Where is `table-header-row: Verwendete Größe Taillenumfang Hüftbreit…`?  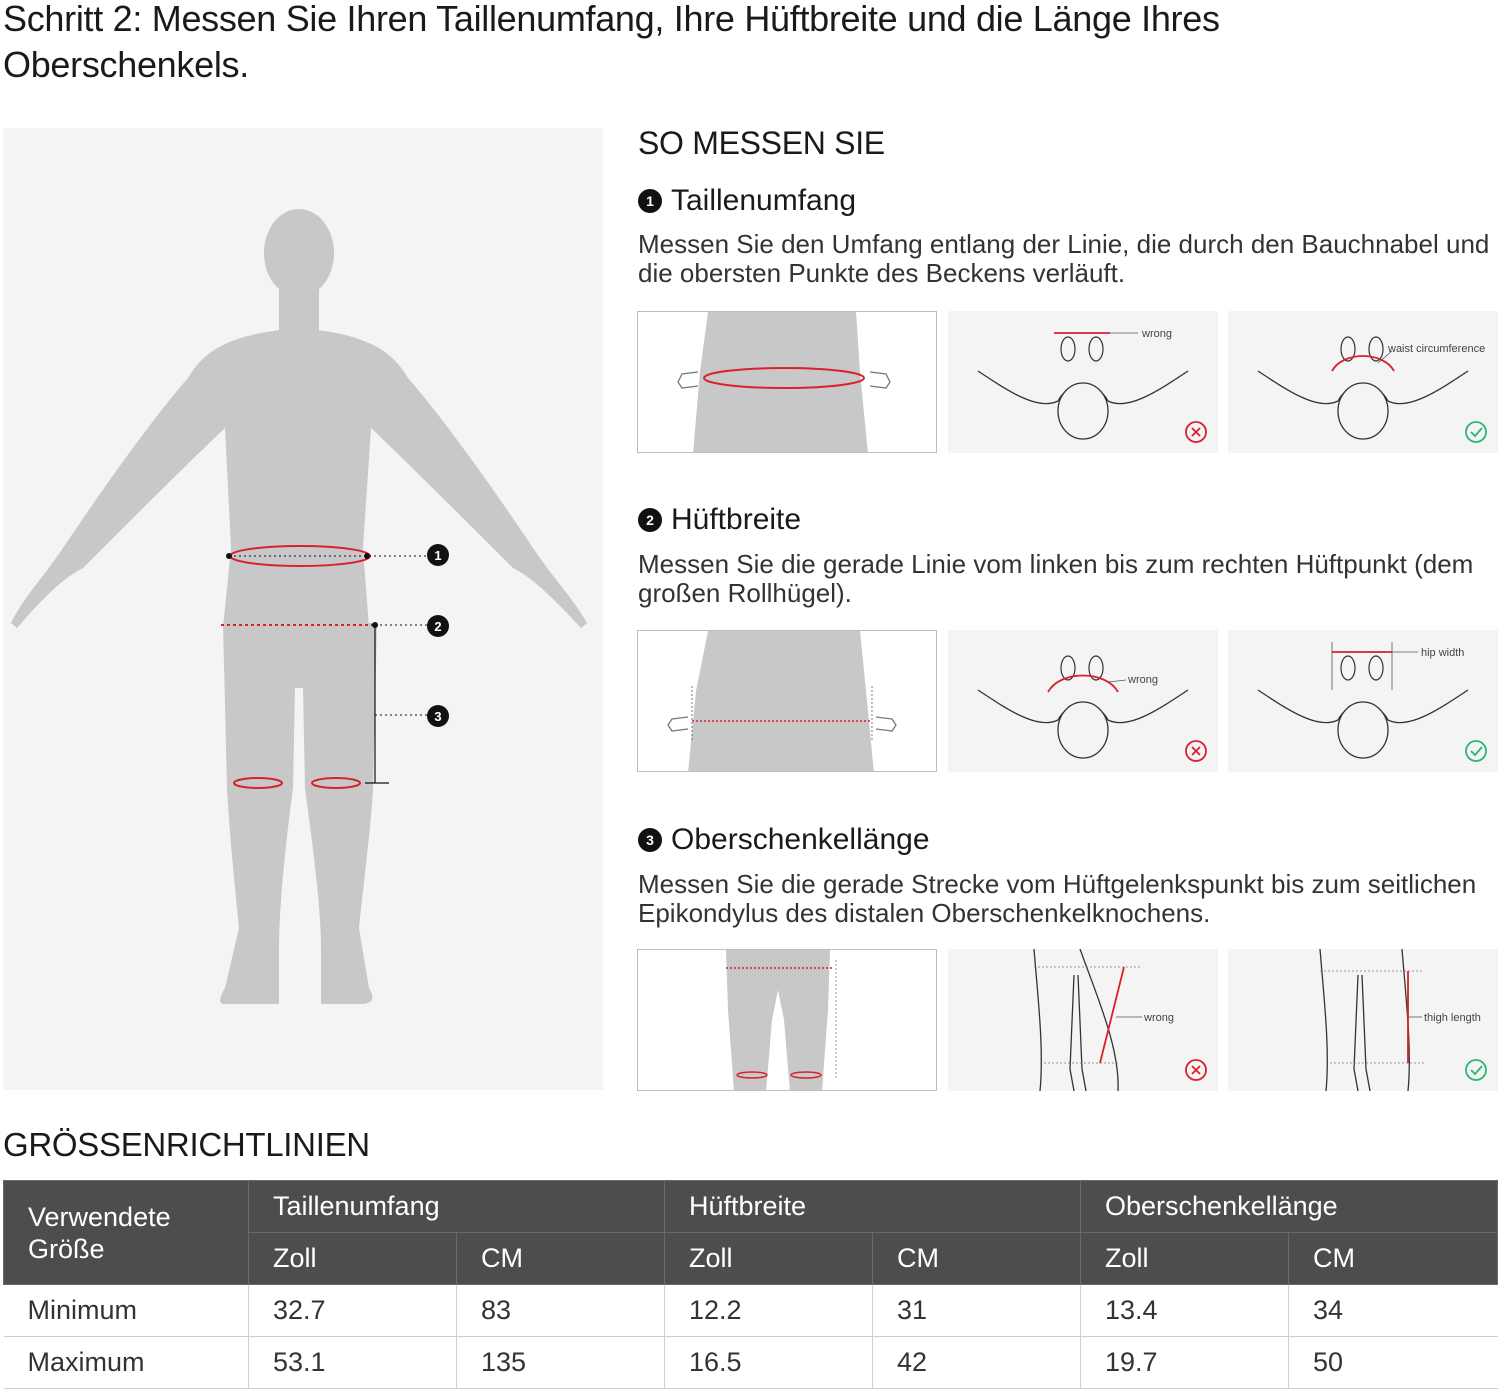
table-header-row: Verwendete Größe Taillenumfang Hüftbreit… is located at coordinates (751, 1232).